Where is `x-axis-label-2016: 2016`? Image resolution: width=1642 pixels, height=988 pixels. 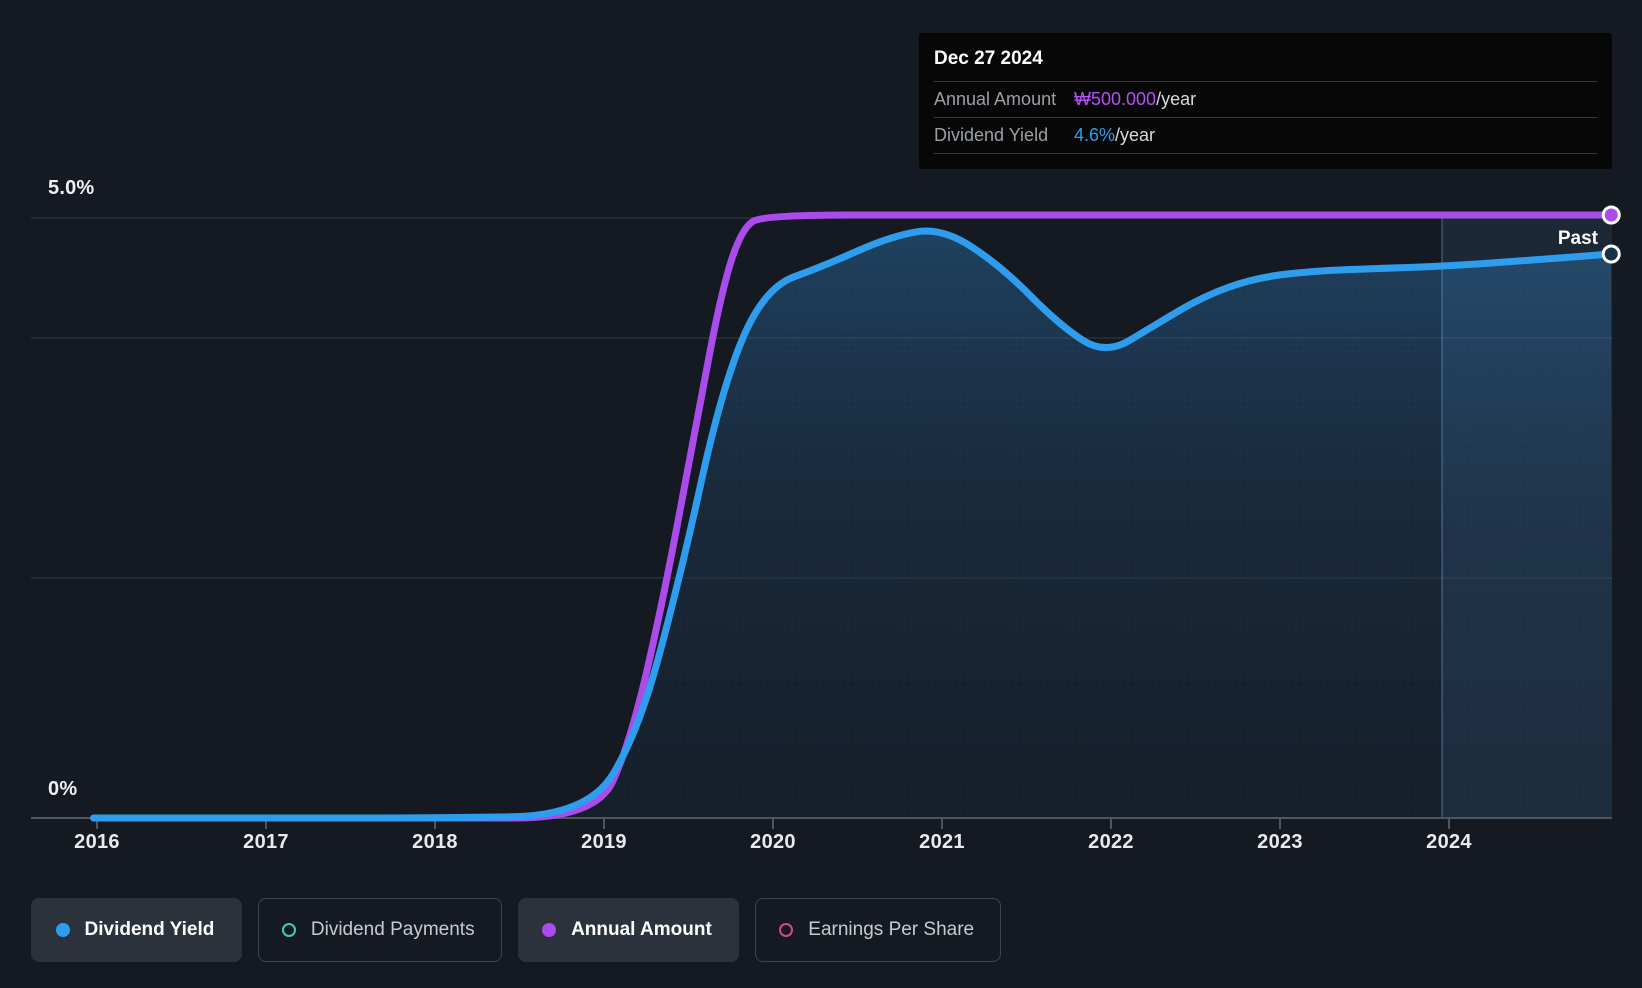
x-axis-label-2016: 2016 is located at coordinates (97, 842).